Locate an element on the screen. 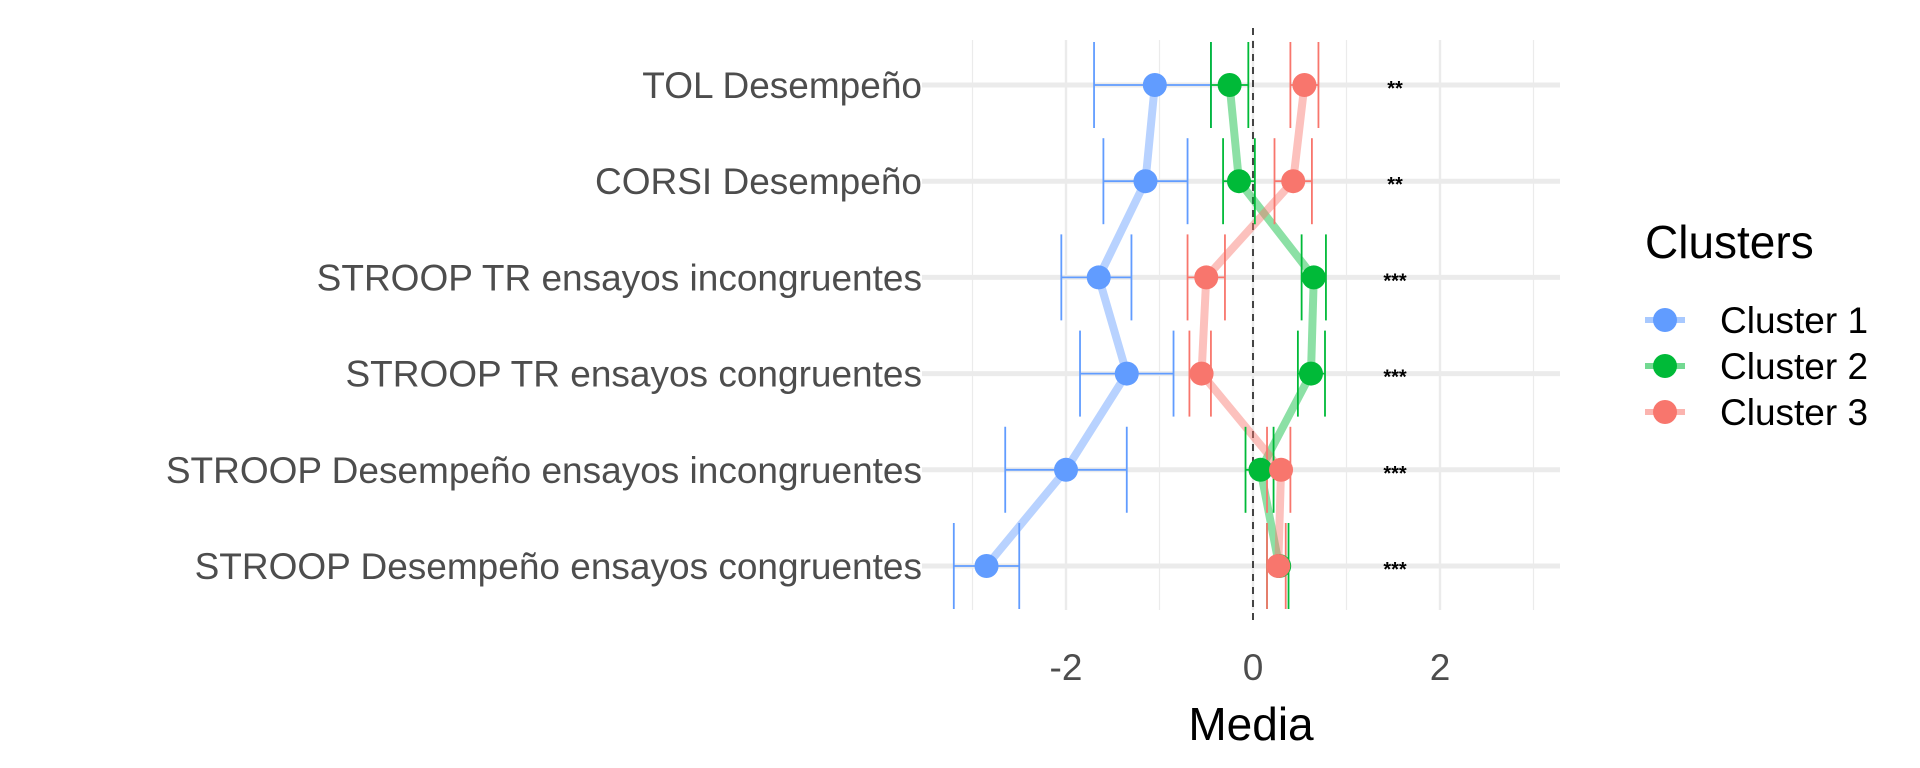  category-label: TOL Desempeño is located at coordinates (782, 85).